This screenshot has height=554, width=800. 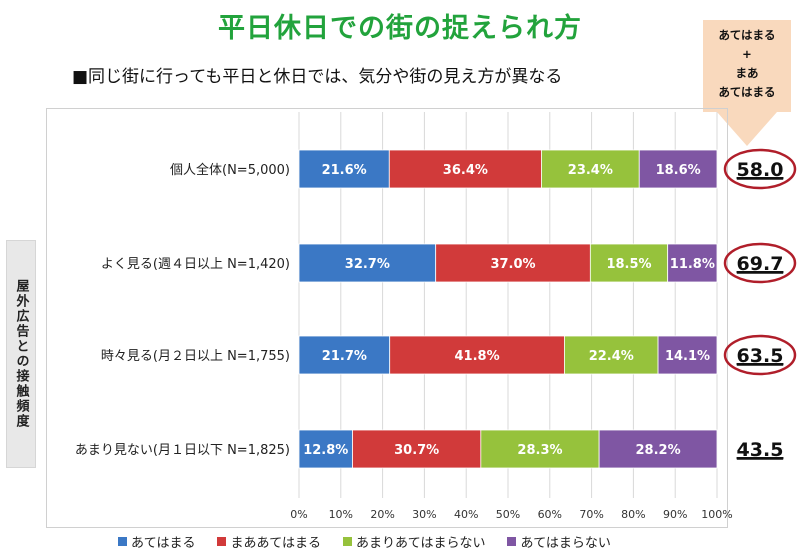 I want to click on bar-data-label: 41.8%, so click(x=477, y=356).